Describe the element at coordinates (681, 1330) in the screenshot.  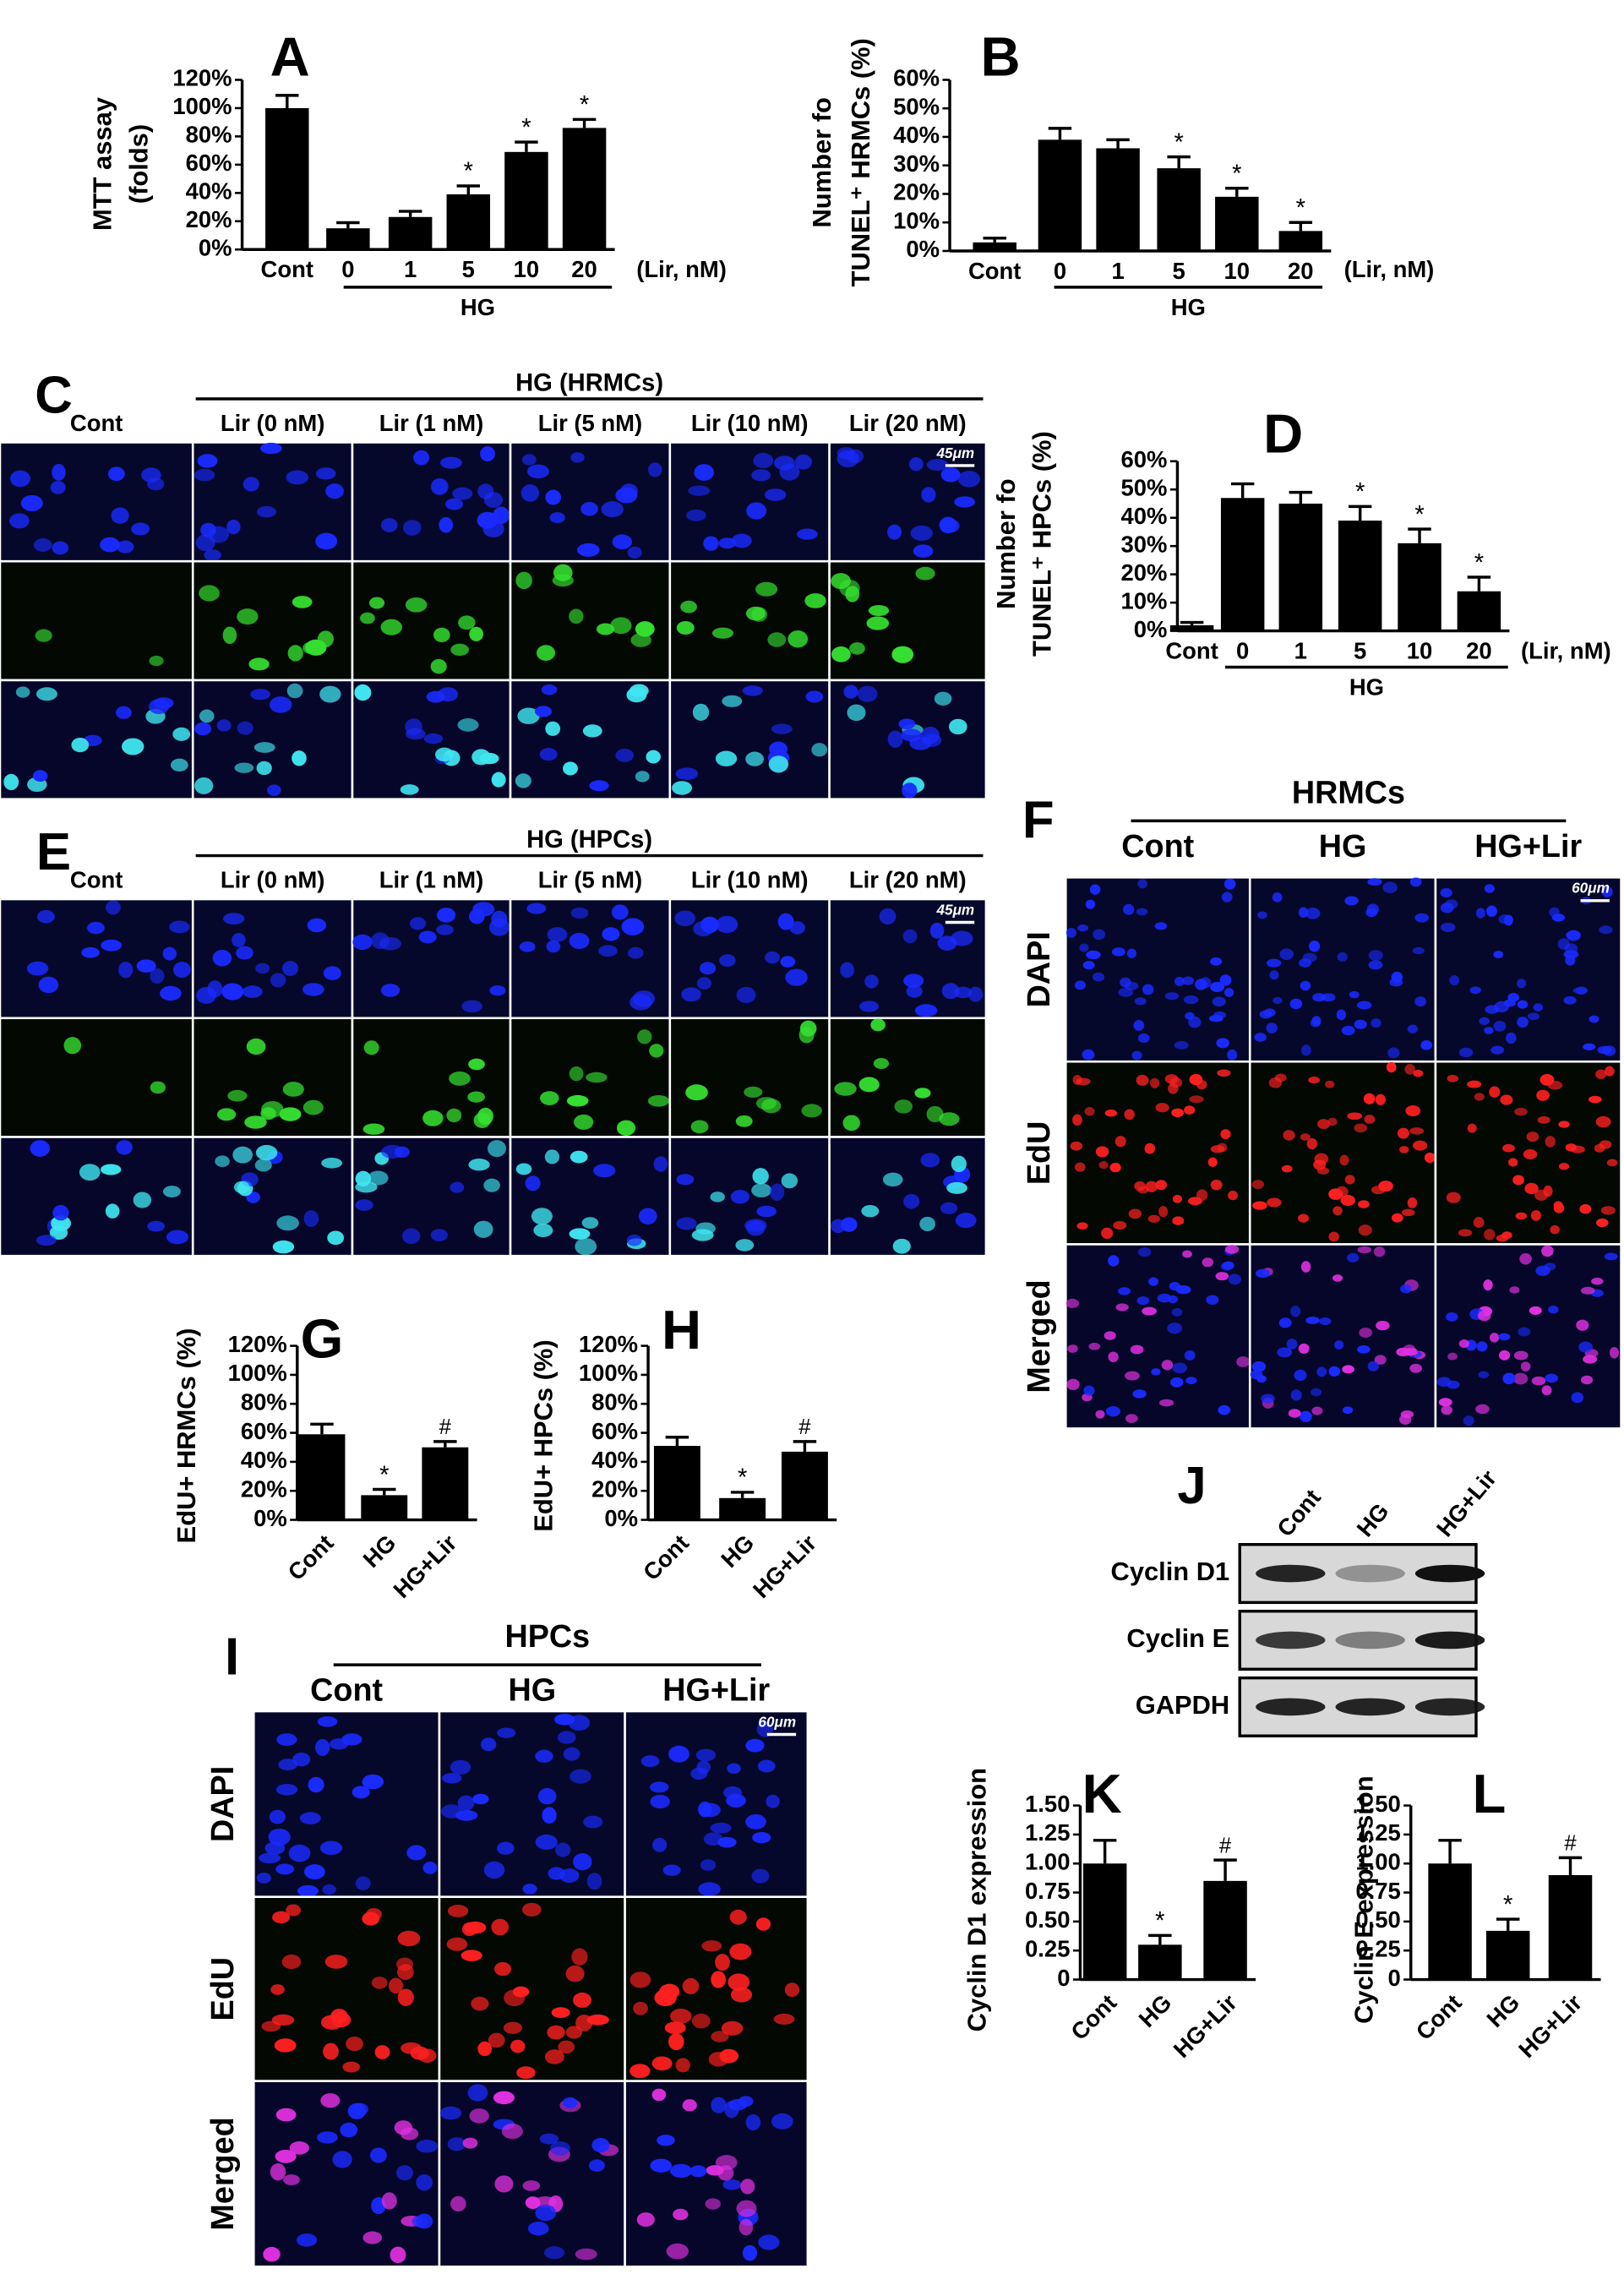
I see `panel-letter: H` at that location.